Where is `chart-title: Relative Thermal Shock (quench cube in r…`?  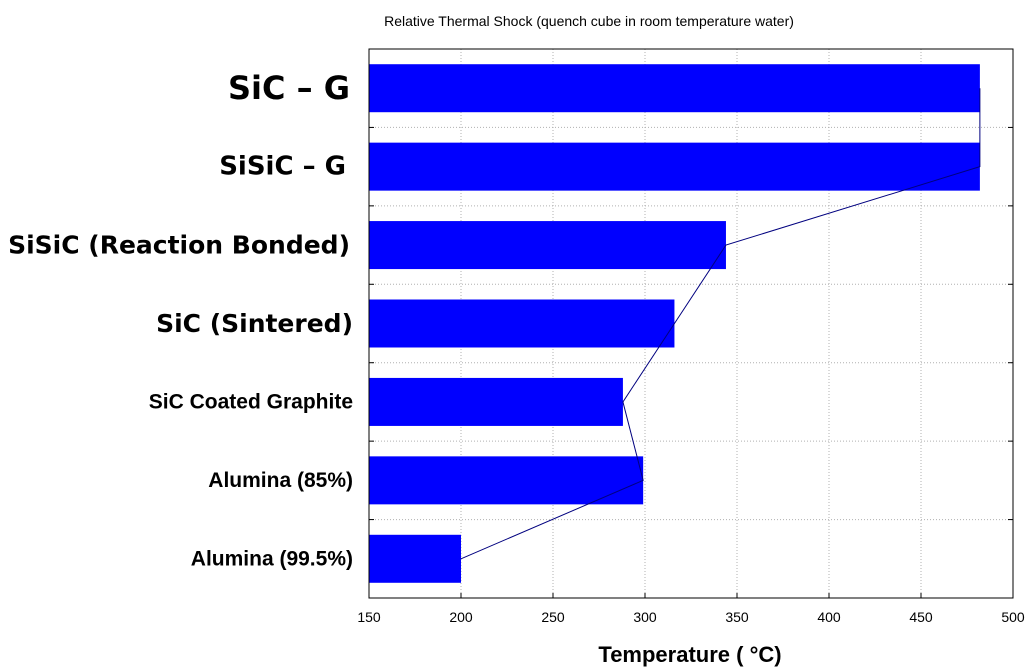 chart-title: Relative Thermal Shock (quench cube in r… is located at coordinates (589, 21).